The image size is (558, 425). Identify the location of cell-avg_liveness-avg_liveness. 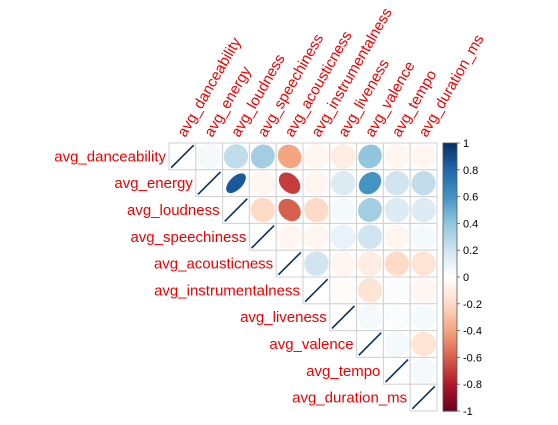
(343, 317).